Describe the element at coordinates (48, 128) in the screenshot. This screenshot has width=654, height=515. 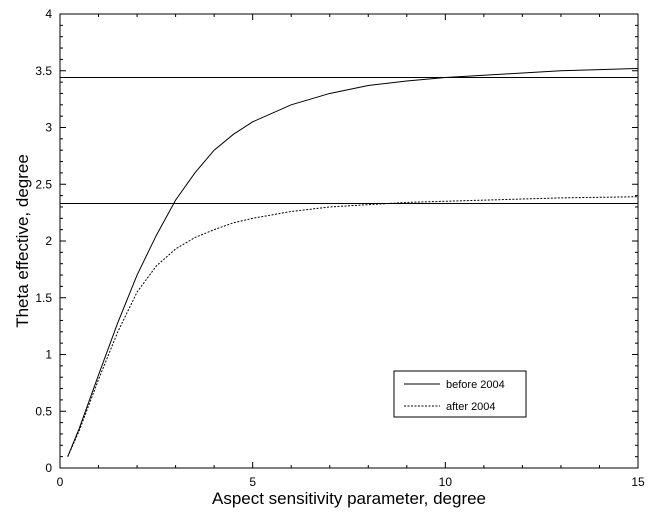
I see `y-tick-label: 3` at that location.